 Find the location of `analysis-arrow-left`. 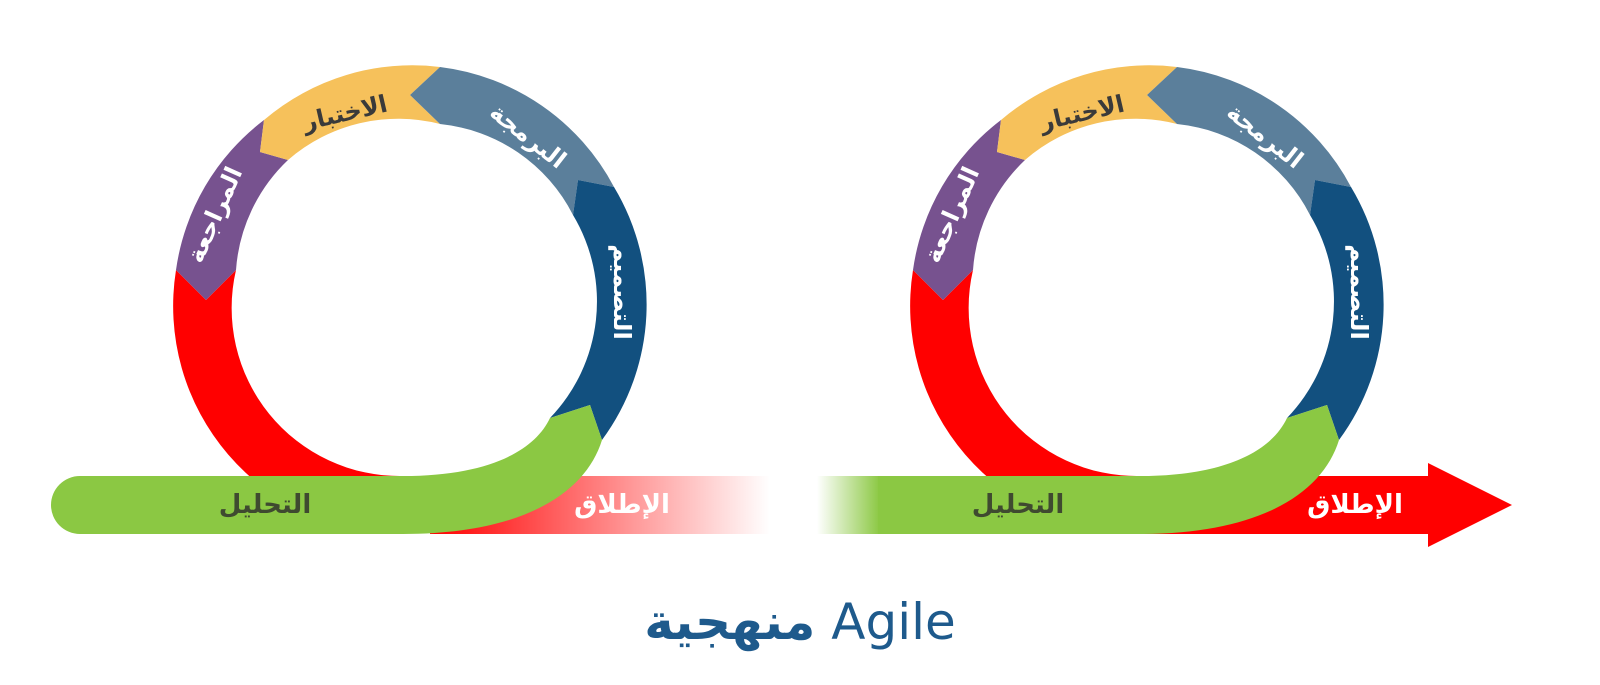

analysis-arrow-left is located at coordinates (326, 469).